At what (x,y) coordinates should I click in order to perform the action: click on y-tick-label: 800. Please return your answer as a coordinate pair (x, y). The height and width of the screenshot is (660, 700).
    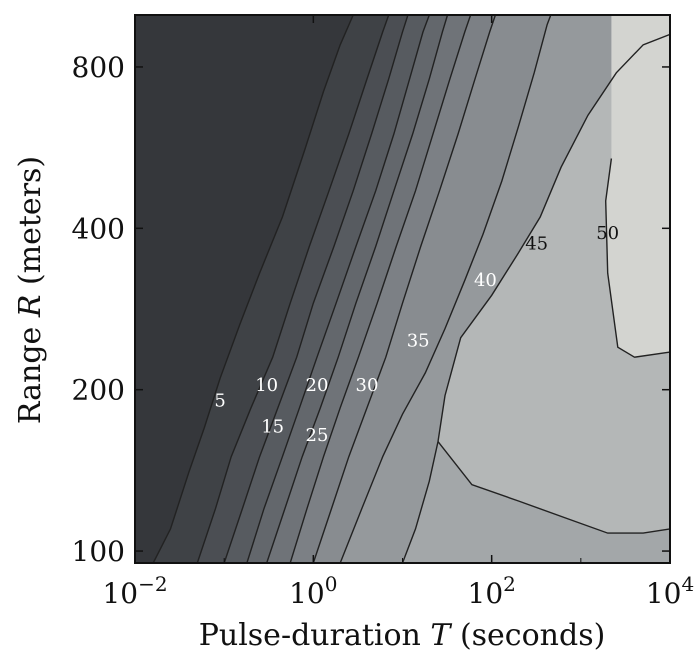
    Looking at the image, I should click on (98, 67).